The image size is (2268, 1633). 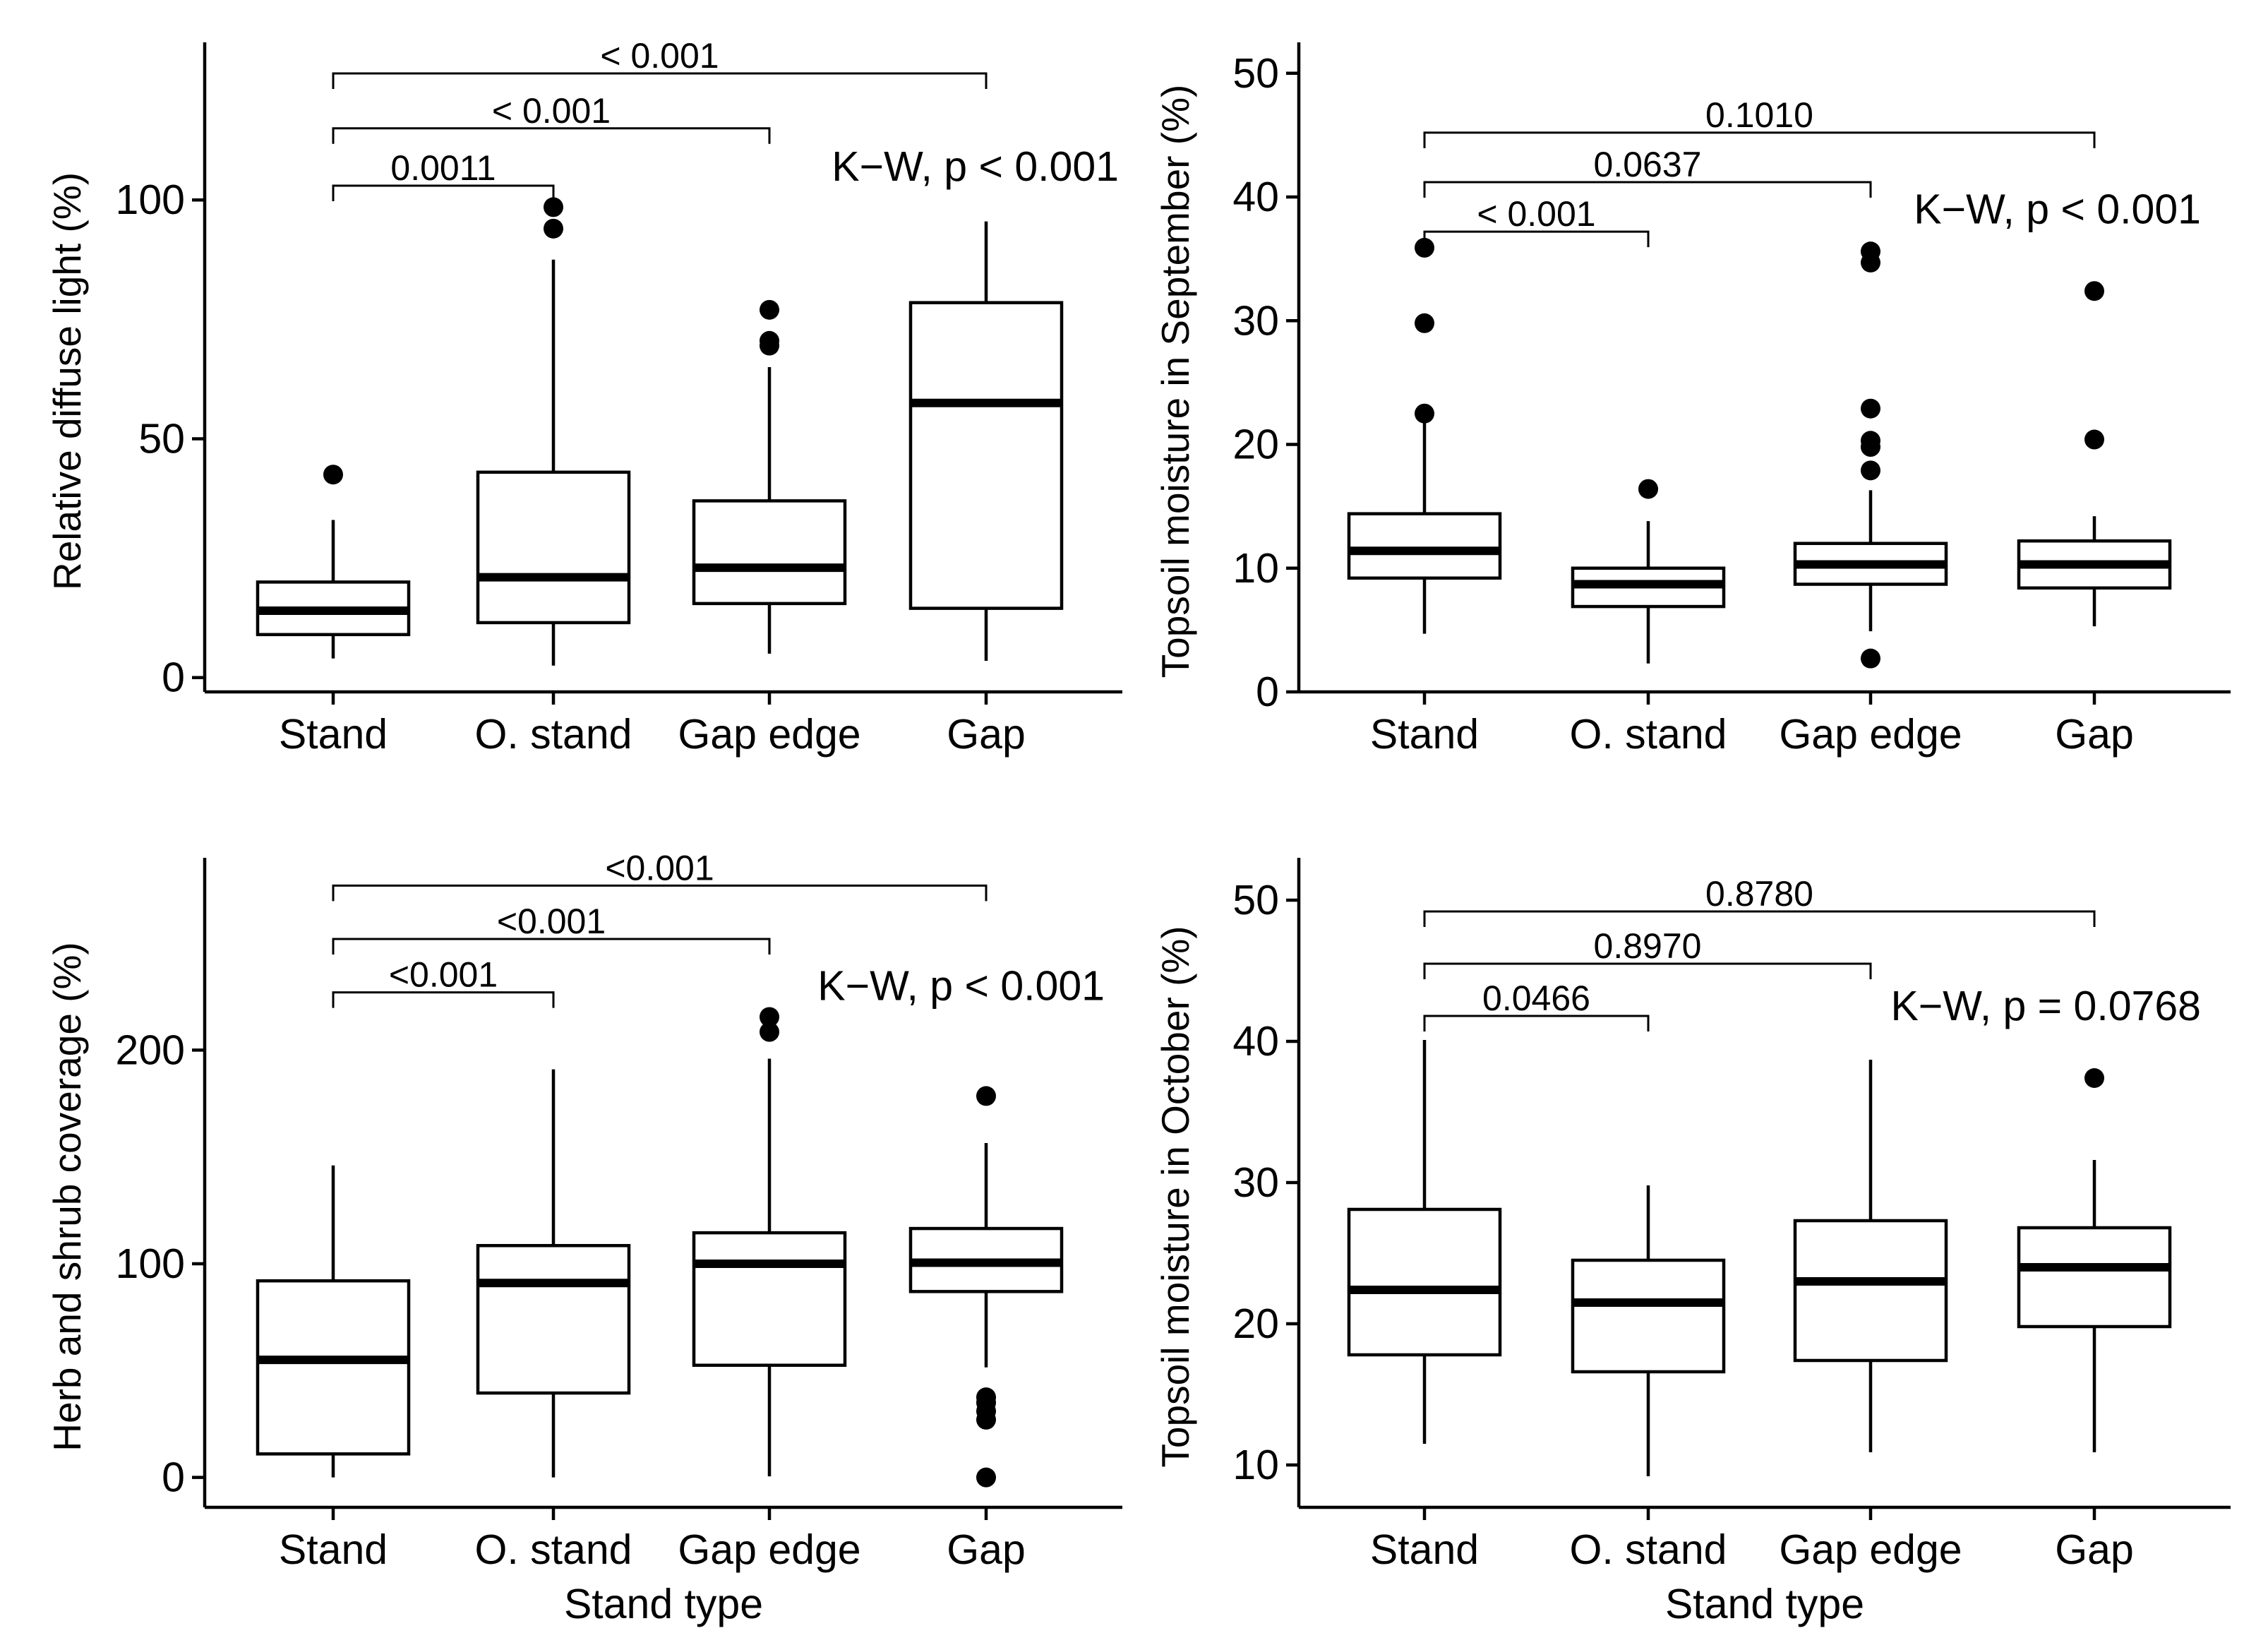 I want to click on y-axis-label: Relative diffuse light (%), so click(x=67, y=381).